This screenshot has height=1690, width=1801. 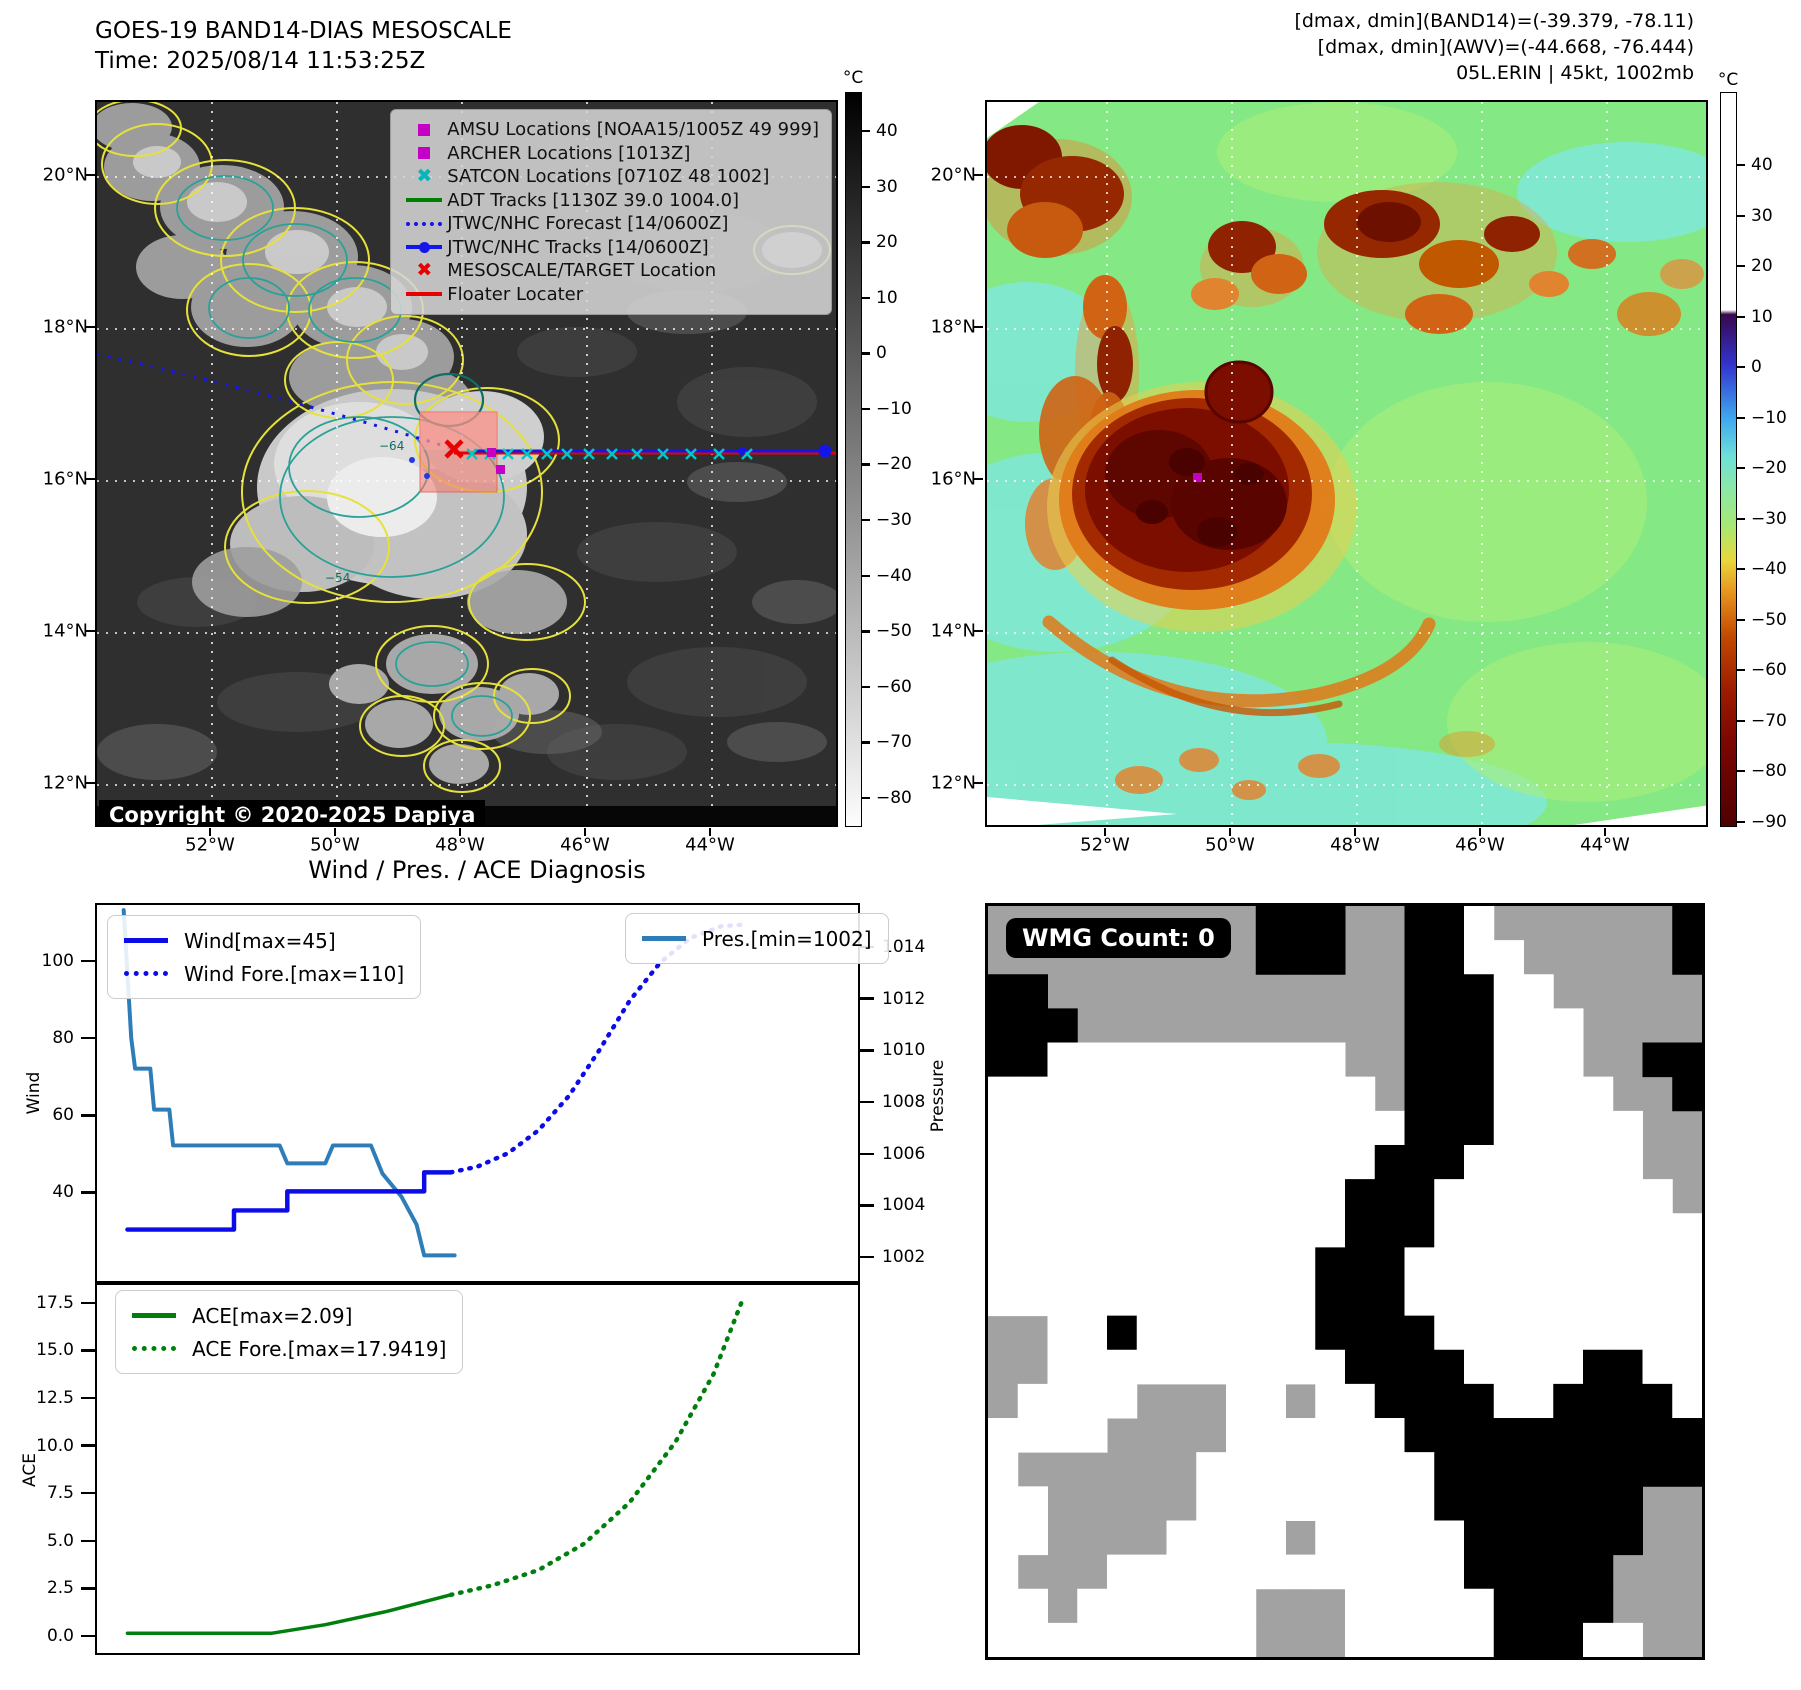 What do you see at coordinates (593, 200) in the screenshot?
I see `map-legend-label: ADT Tracks [1130Z 39.0 1004.0]` at bounding box center [593, 200].